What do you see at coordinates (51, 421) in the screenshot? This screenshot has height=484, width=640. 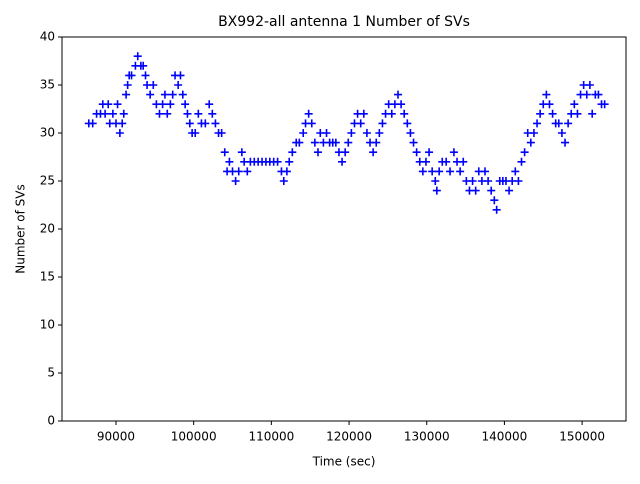 I see `y-tick-label: 0` at bounding box center [51, 421].